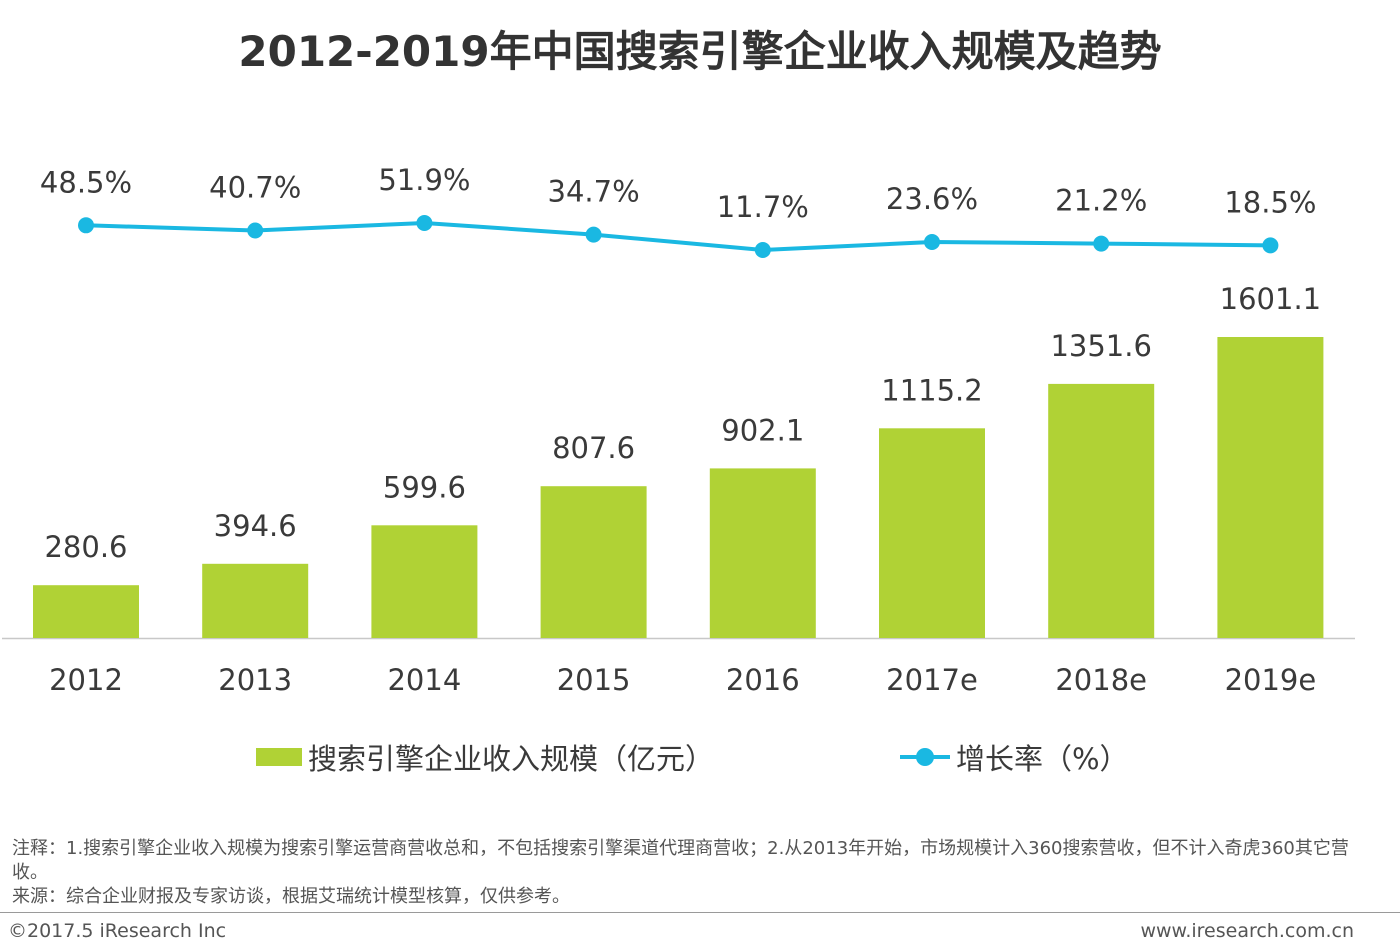 The height and width of the screenshot is (950, 1400). I want to click on growth-value-label-2015: 34.7%, so click(594, 192).